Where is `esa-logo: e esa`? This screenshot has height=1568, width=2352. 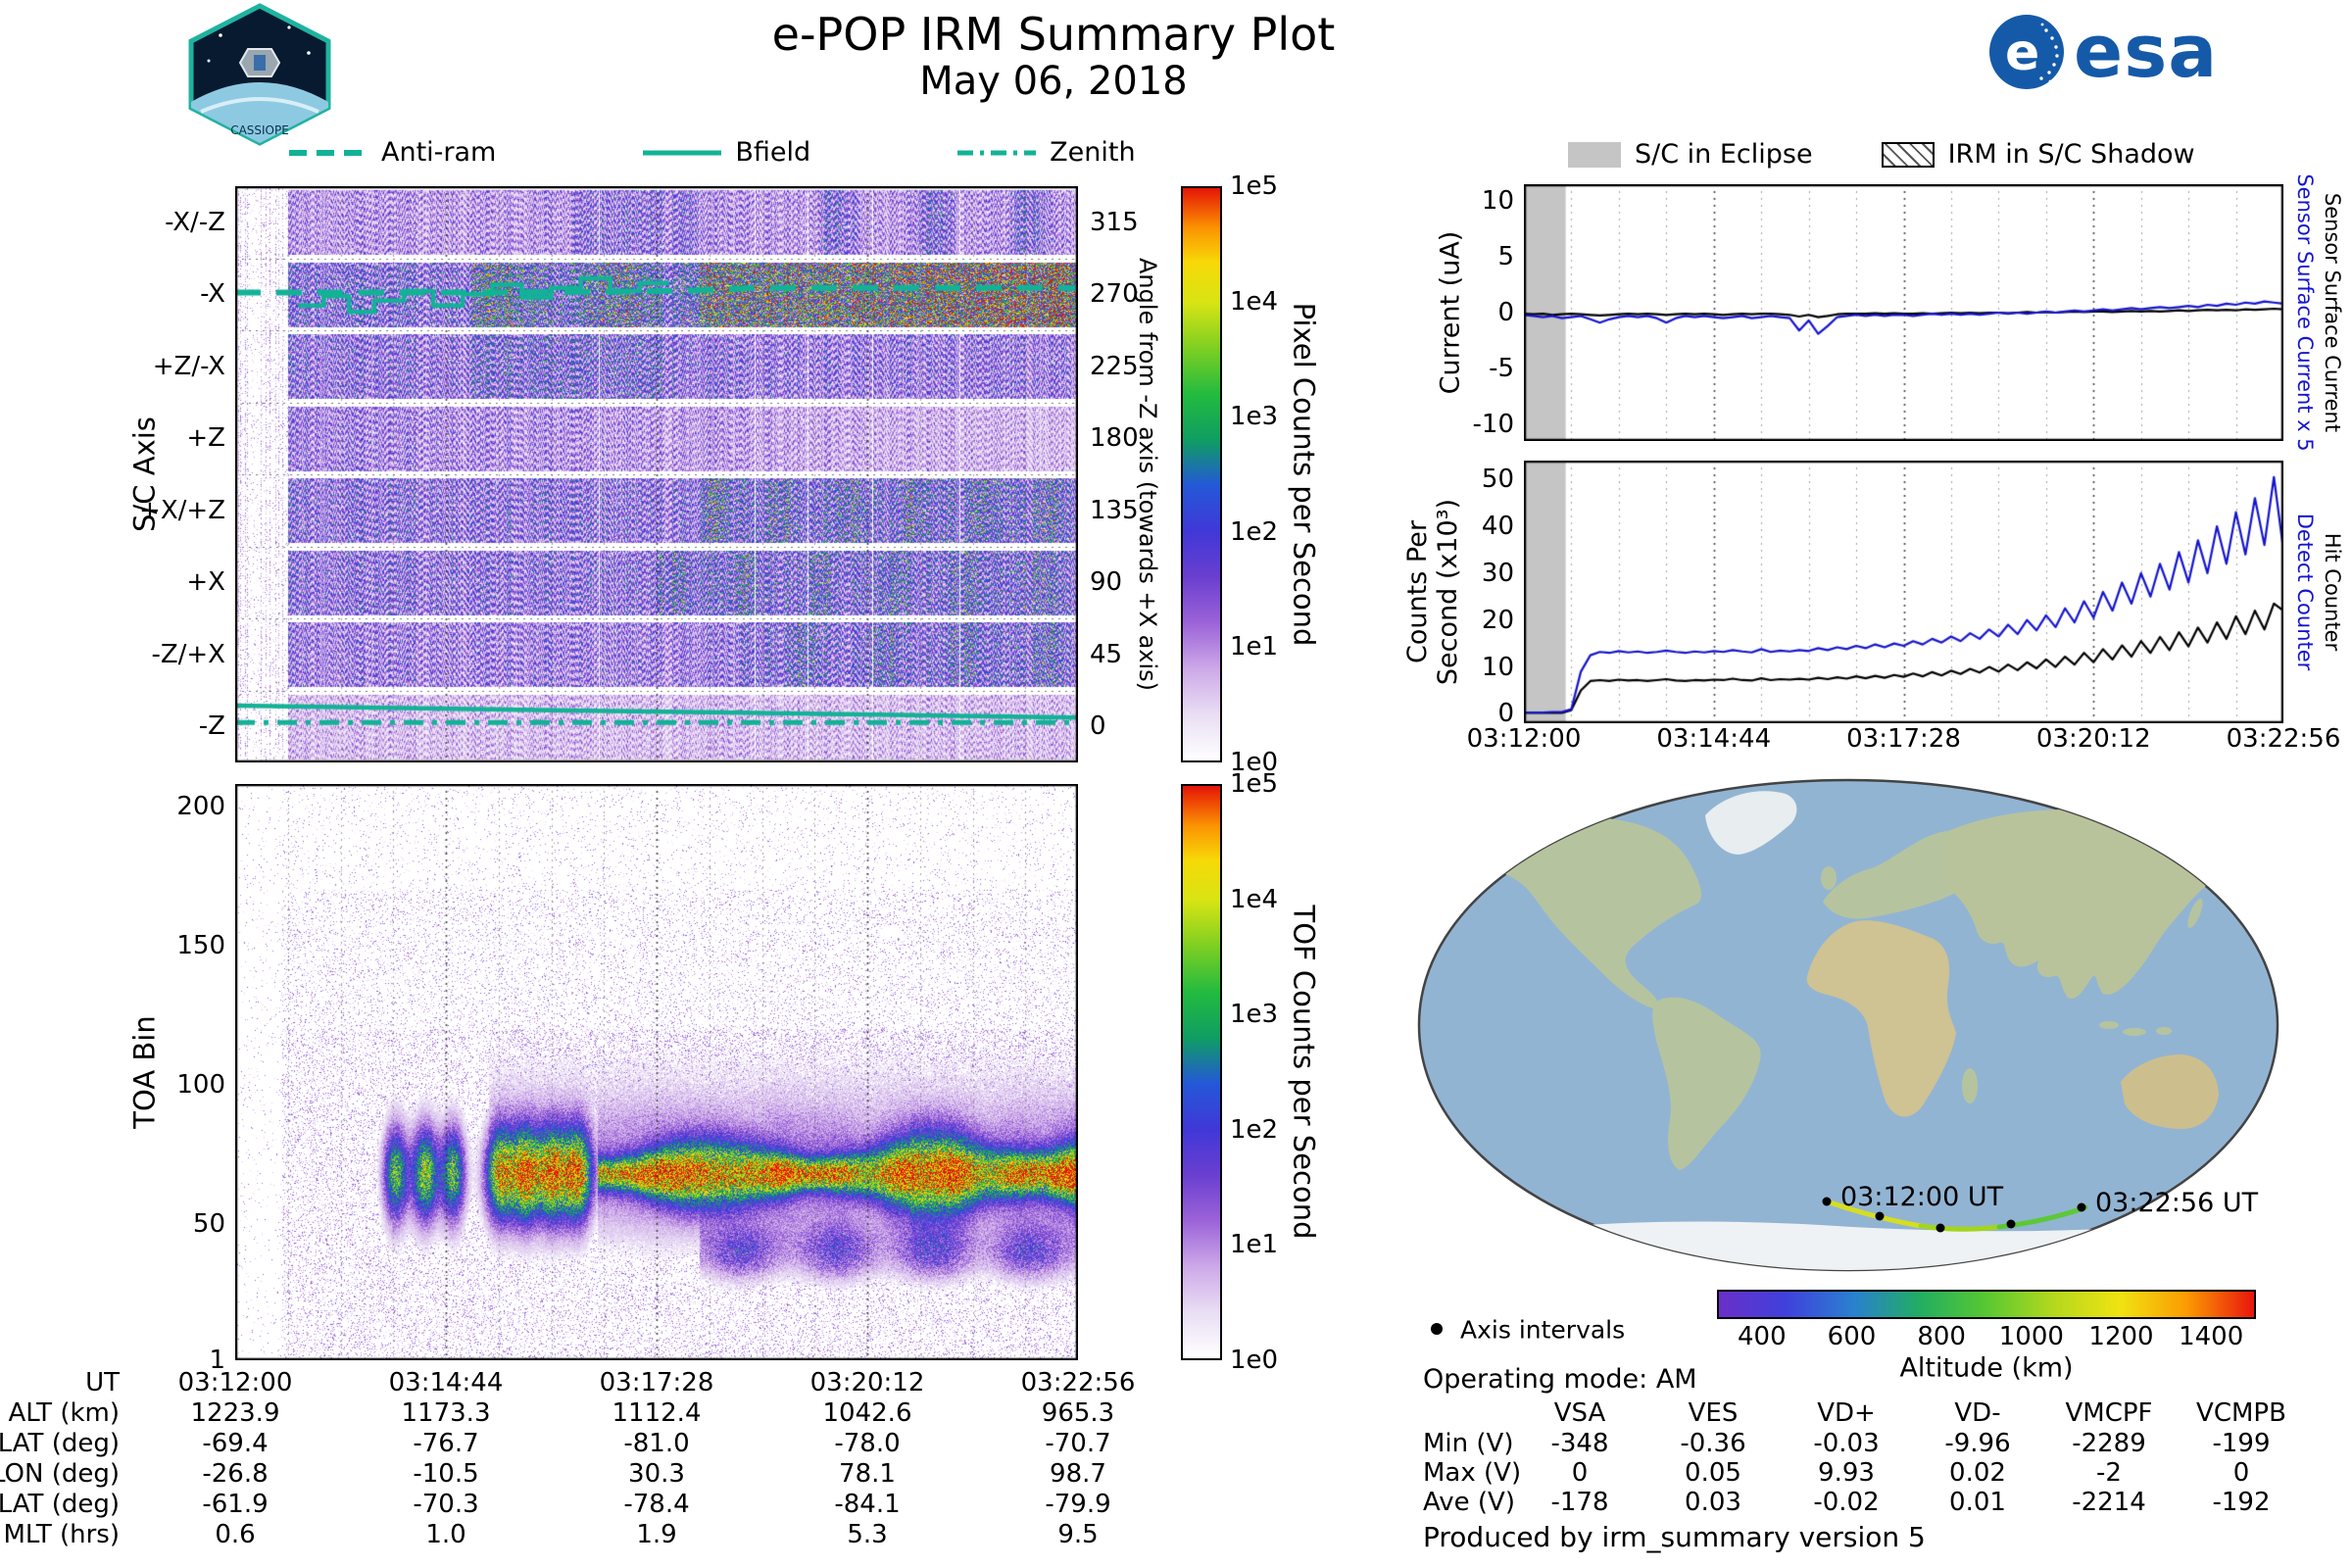 esa-logo: e esa is located at coordinates (2102, 52).